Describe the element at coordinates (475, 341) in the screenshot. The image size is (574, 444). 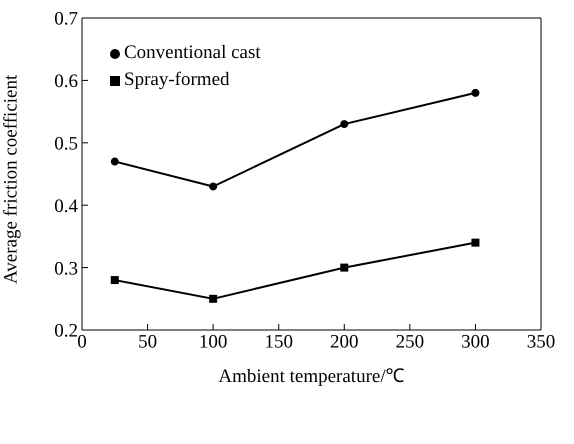
I see `x-tick-label: 300` at that location.